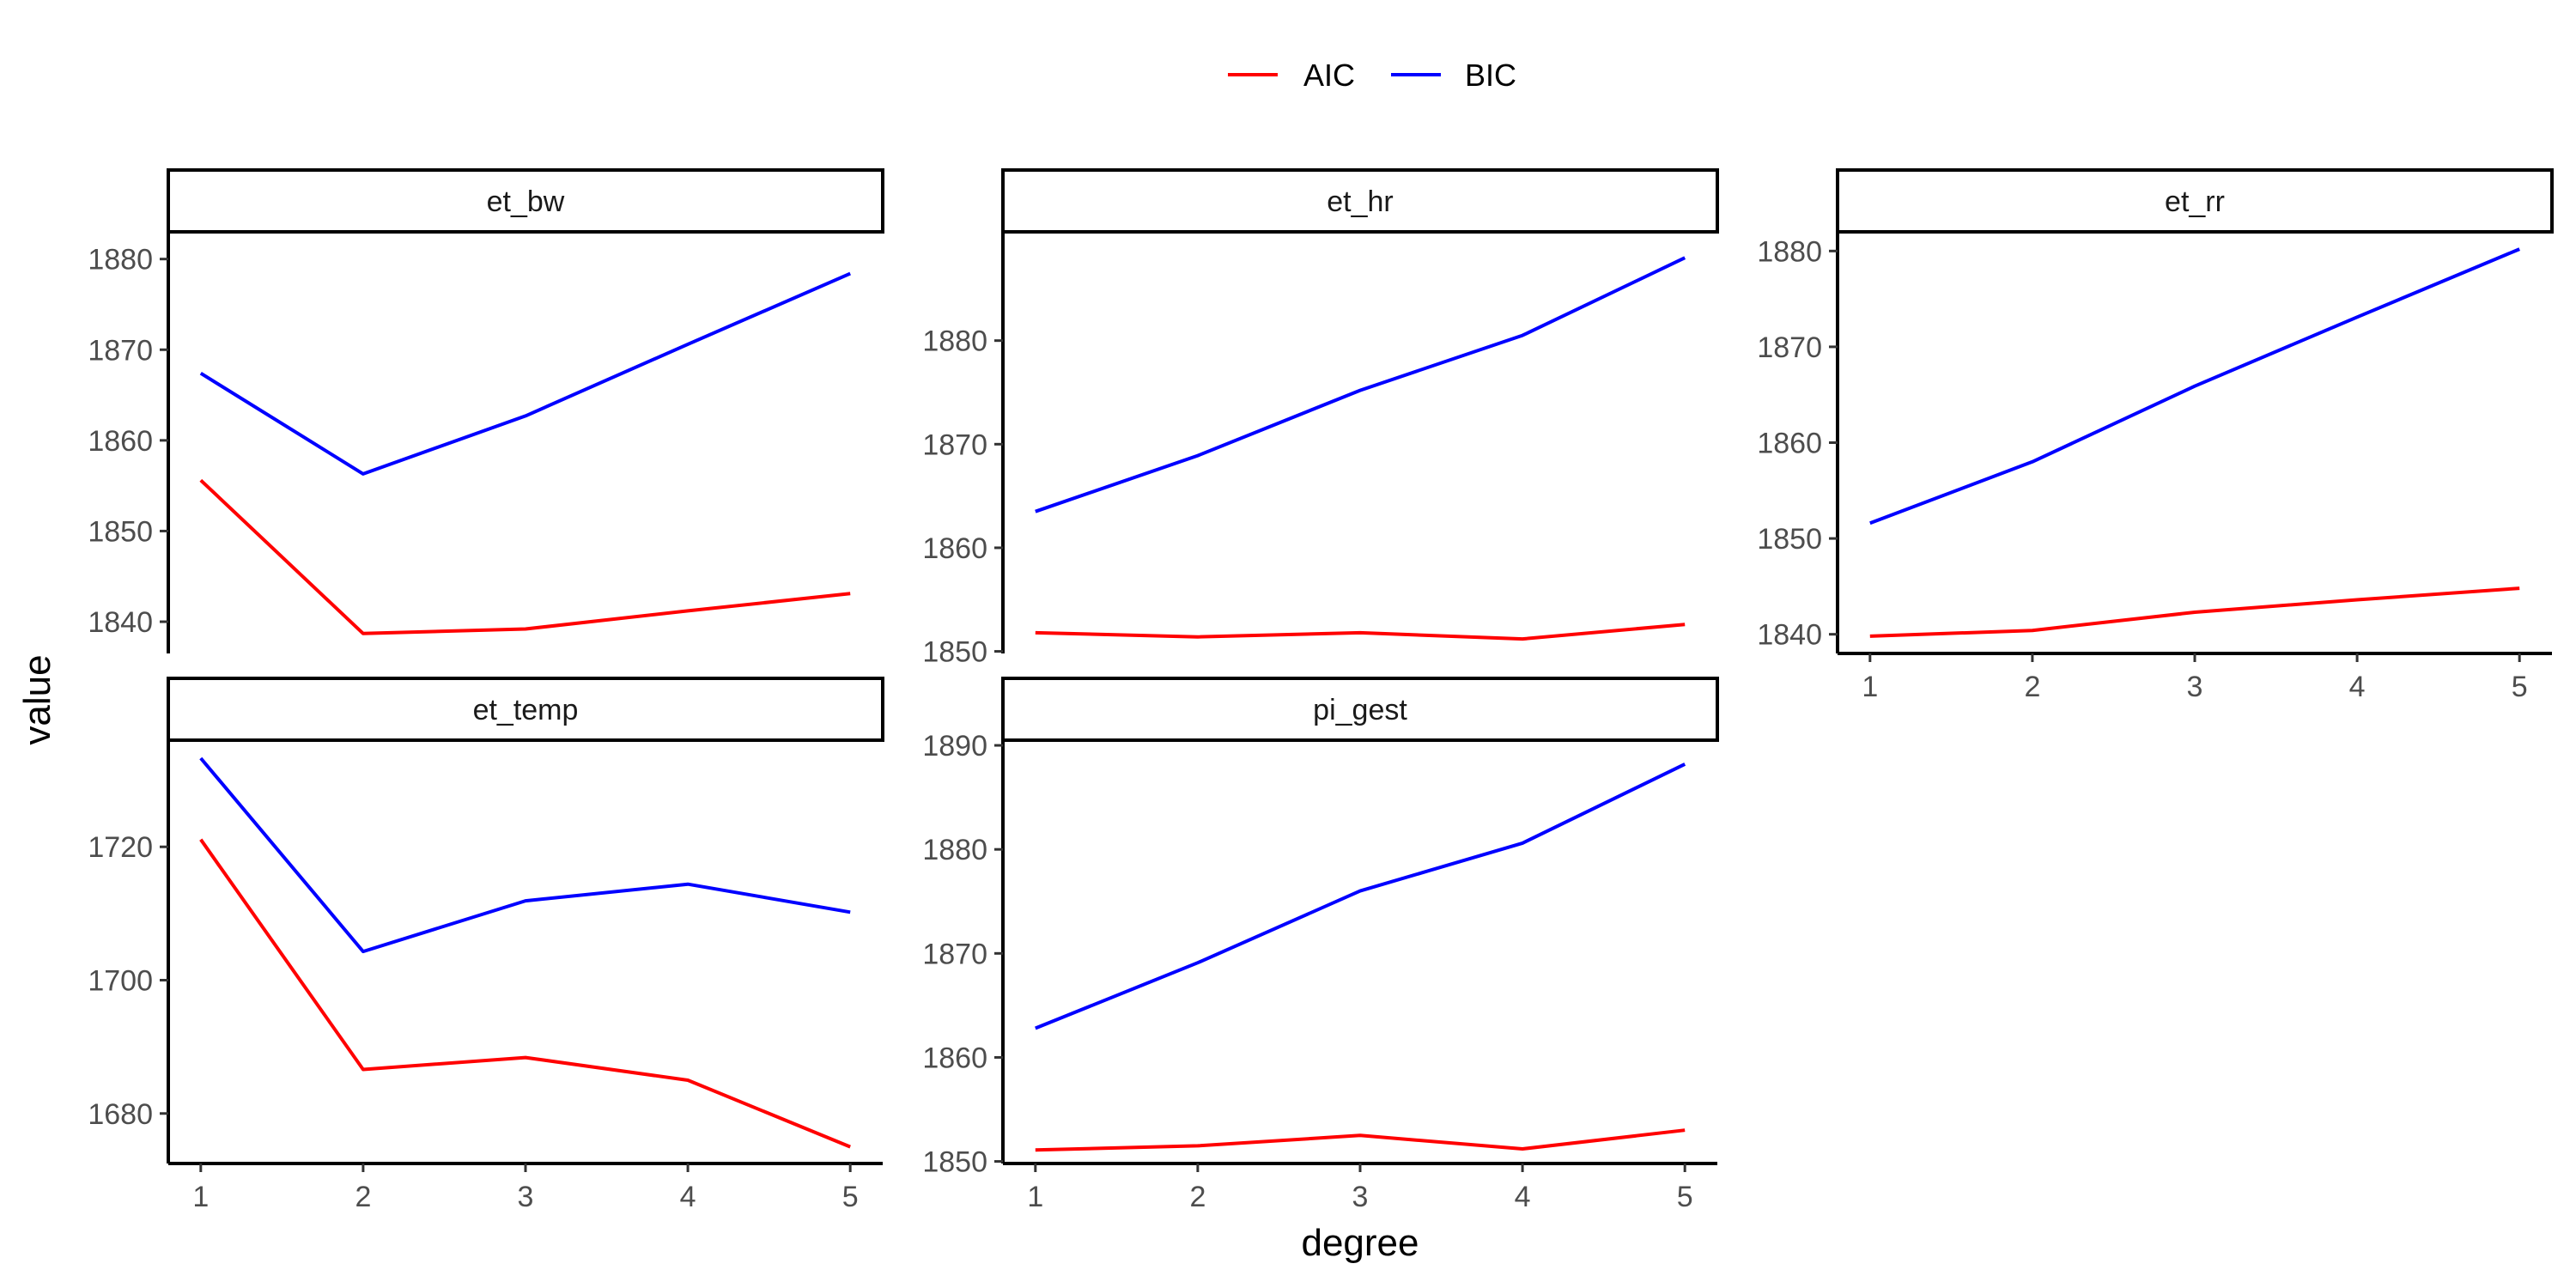 The image size is (2576, 1288). Describe the element at coordinates (954, 746) in the screenshot. I see `y-tick-label: 1890` at that location.